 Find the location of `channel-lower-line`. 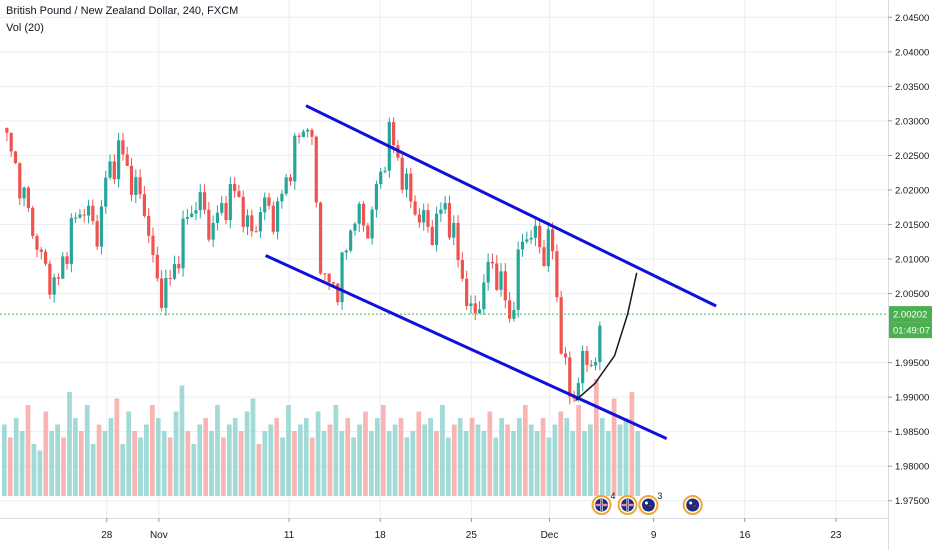

channel-lower-line is located at coordinates (466, 347).